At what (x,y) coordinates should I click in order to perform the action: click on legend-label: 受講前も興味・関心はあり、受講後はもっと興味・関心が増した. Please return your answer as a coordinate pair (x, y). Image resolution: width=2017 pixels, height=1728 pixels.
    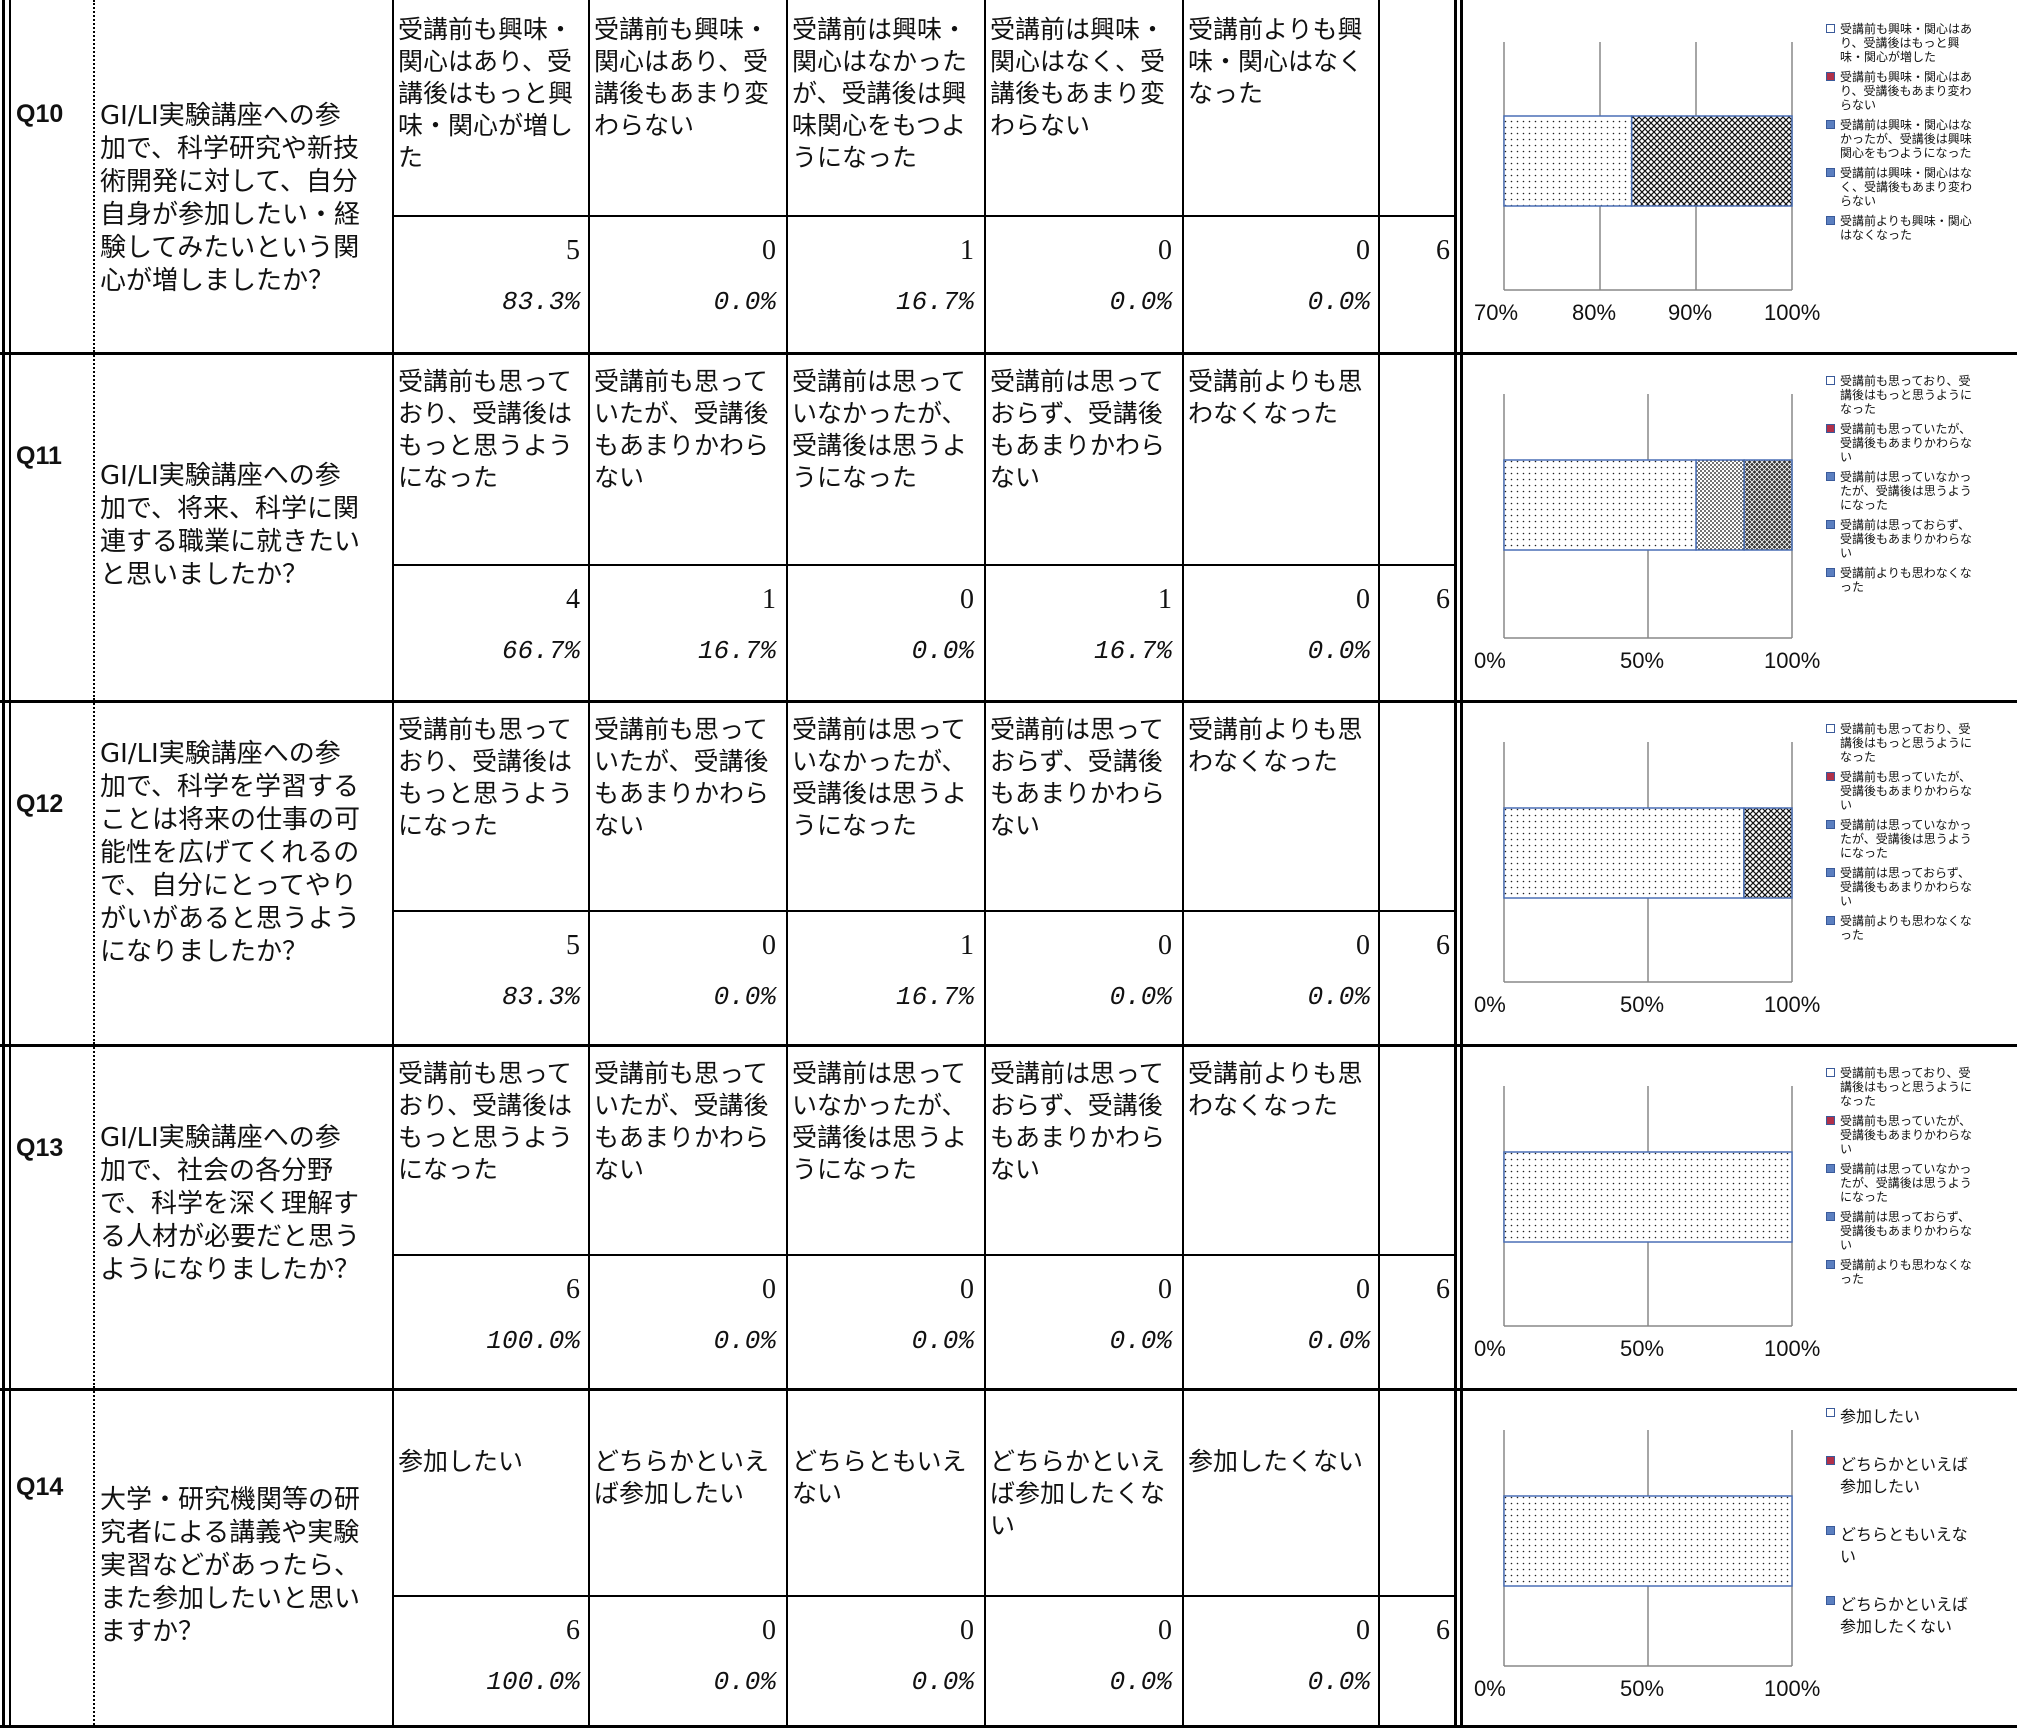
    Looking at the image, I should click on (1906, 43).